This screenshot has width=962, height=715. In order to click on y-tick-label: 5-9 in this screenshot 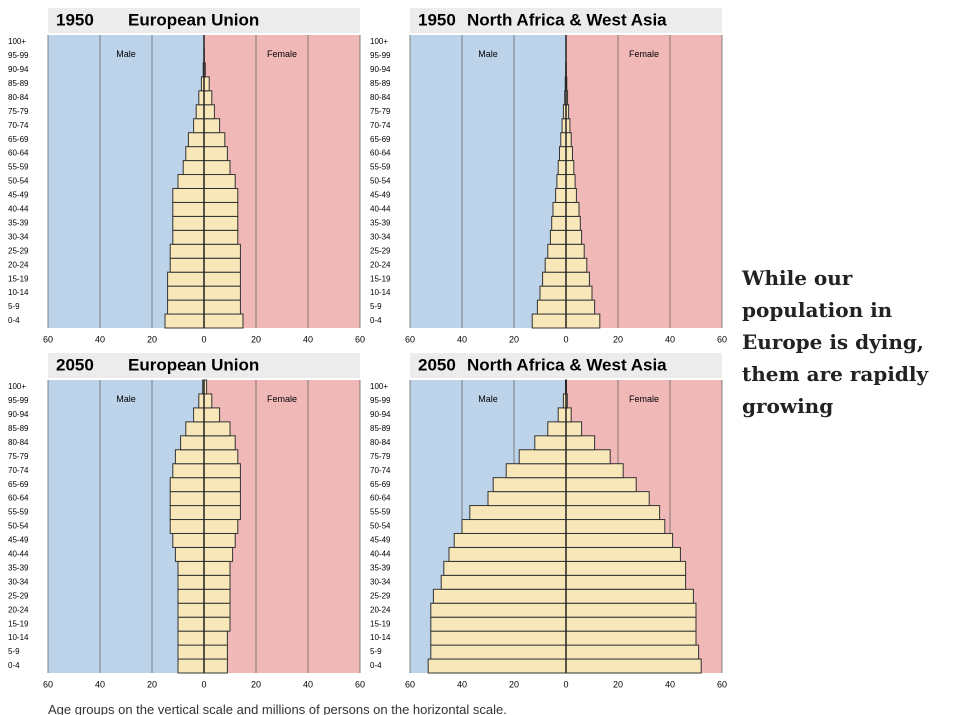, I will do `click(14, 651)`.